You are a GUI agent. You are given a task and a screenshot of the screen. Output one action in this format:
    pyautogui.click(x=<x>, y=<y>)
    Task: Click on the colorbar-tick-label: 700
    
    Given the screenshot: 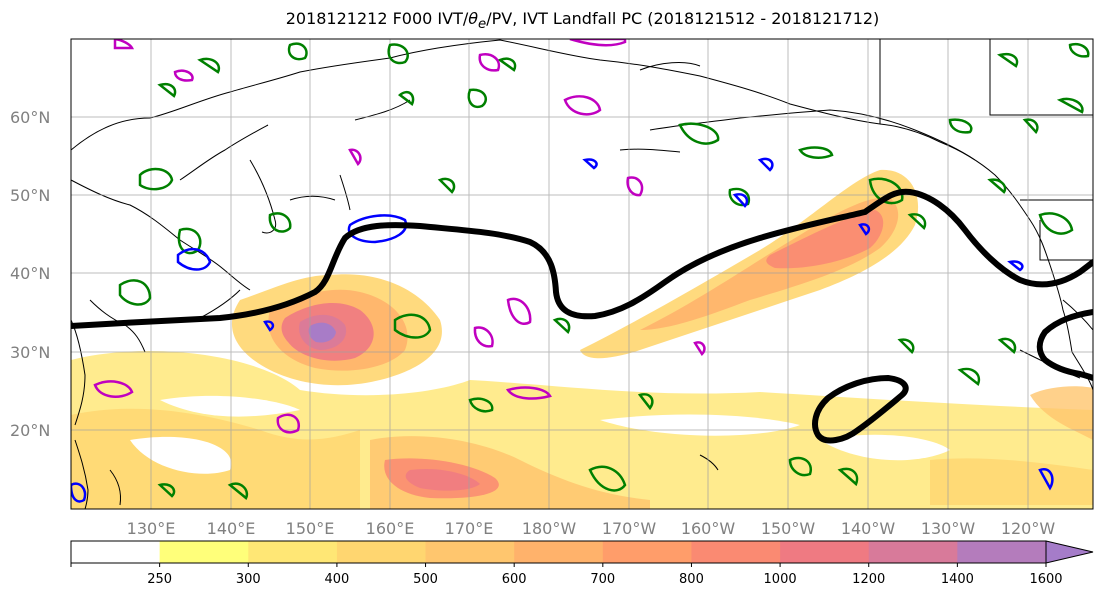 What is the action you would take?
    pyautogui.click(x=602, y=579)
    